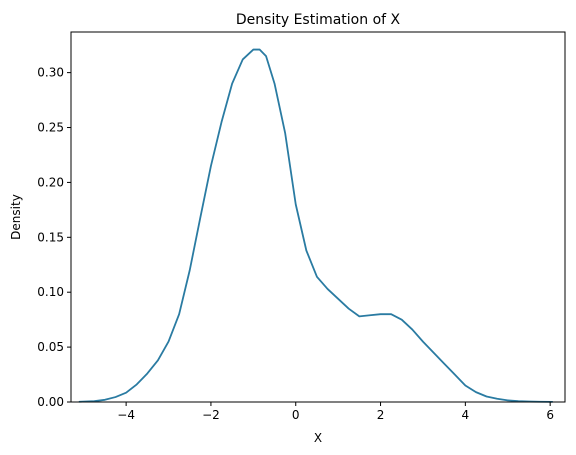 This screenshot has width=576, height=455. Describe the element at coordinates (296, 415) in the screenshot. I see `x-tick-label: 0` at that location.